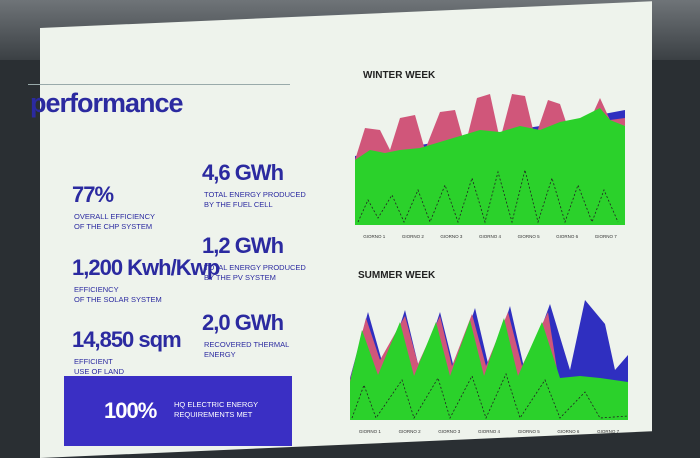  I want to click on chart-title: SUMMER WEEK, so click(397, 275).